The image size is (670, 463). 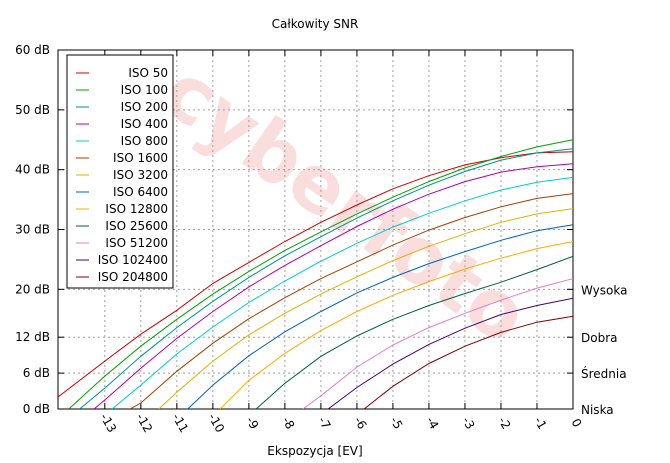 I want to click on chart-title: Całkowity SNR, so click(x=315, y=24).